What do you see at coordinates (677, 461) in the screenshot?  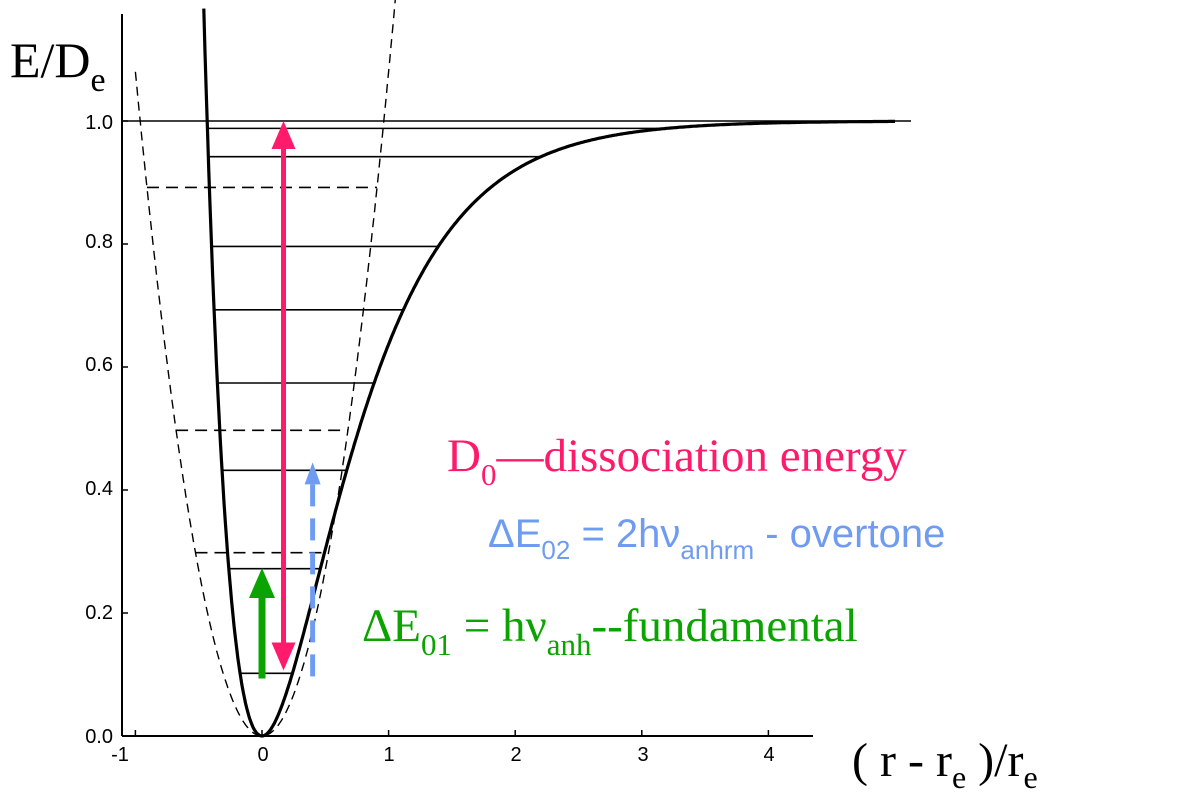 I see `dissociation-energy-label: D0—dissociation energy` at bounding box center [677, 461].